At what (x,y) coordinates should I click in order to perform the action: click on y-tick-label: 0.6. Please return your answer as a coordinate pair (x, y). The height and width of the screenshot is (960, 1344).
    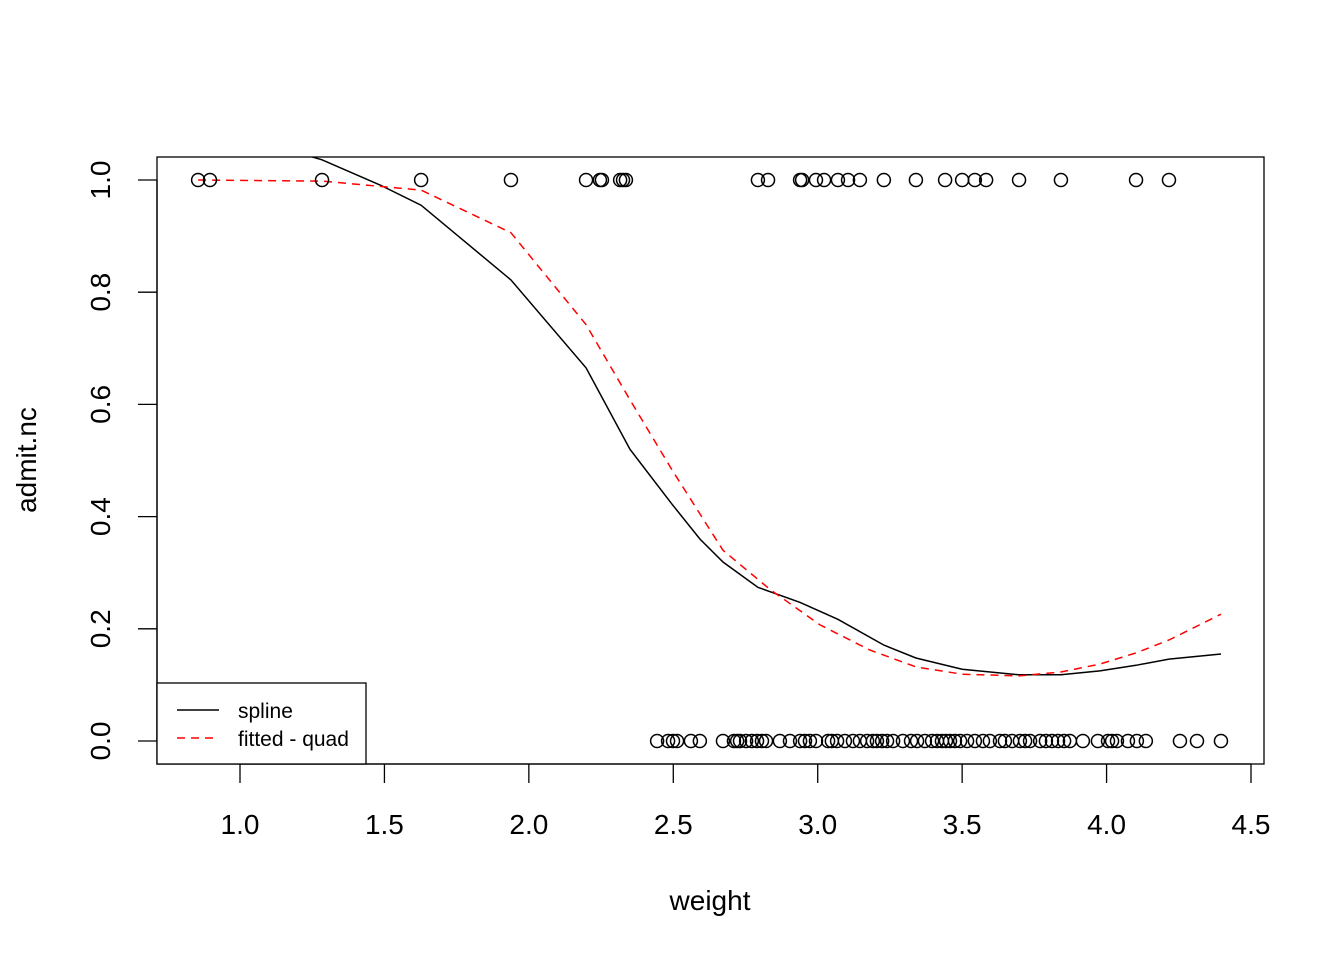
    Looking at the image, I should click on (100, 404).